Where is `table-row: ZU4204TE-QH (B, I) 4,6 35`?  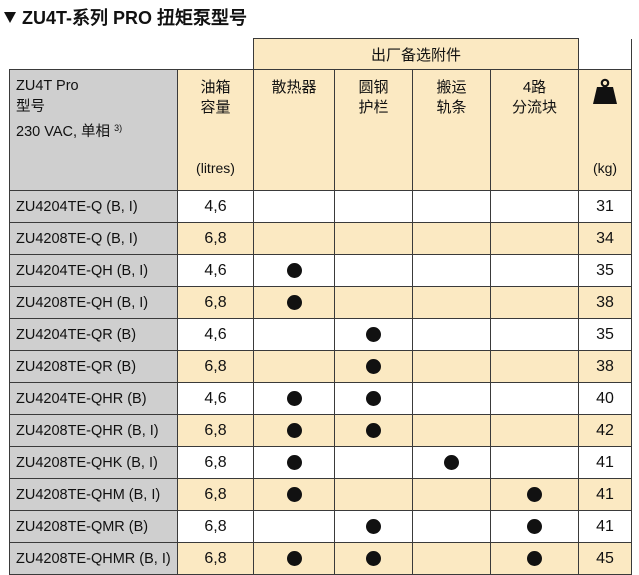 table-row: ZU4204TE-QH (B, I) 4,6 35 is located at coordinates (320, 270).